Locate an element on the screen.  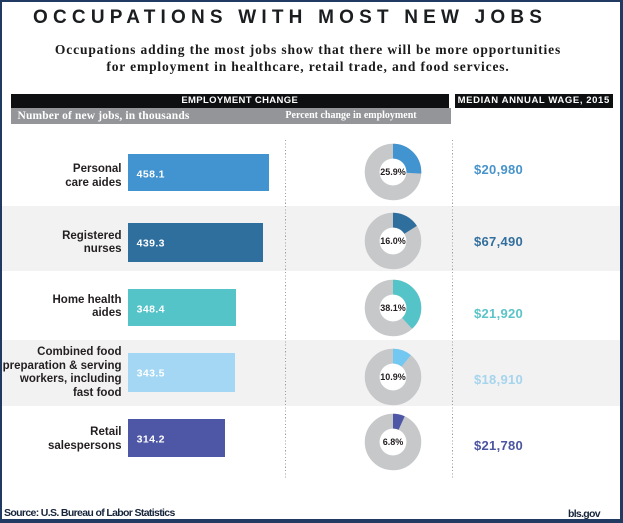
svg-text: 25.9% is located at coordinates (393, 172).